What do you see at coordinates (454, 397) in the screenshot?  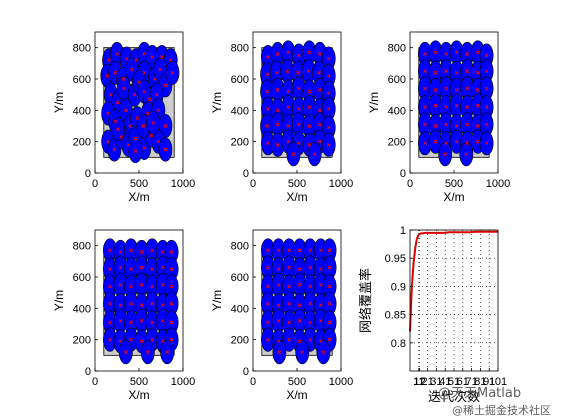 I see `x-axis-label: 迭代次数` at bounding box center [454, 397].